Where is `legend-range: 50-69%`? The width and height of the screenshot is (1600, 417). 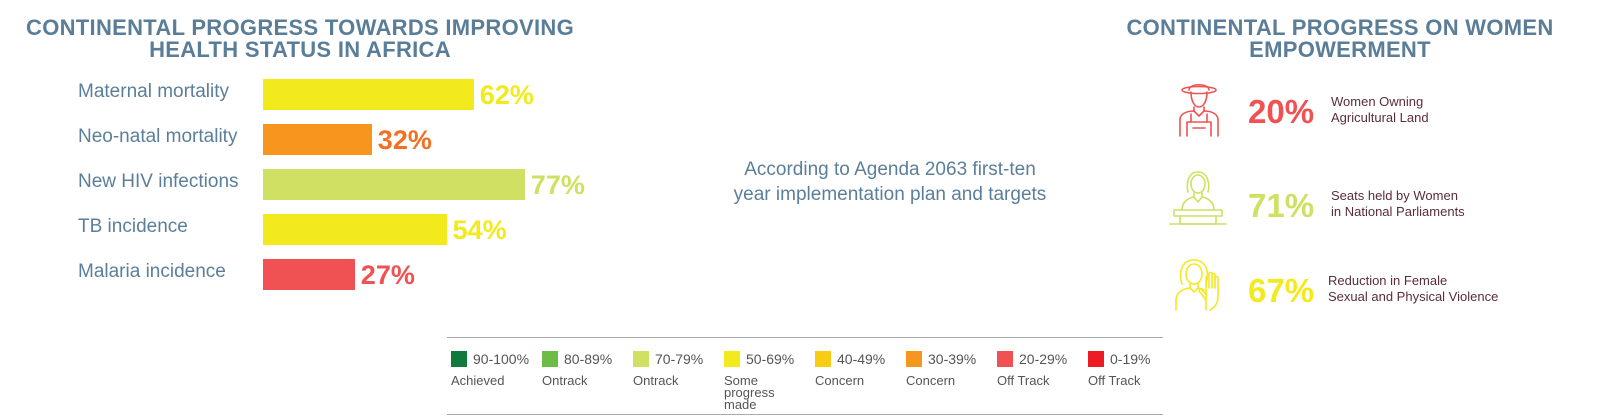 legend-range: 50-69% is located at coordinates (770, 359).